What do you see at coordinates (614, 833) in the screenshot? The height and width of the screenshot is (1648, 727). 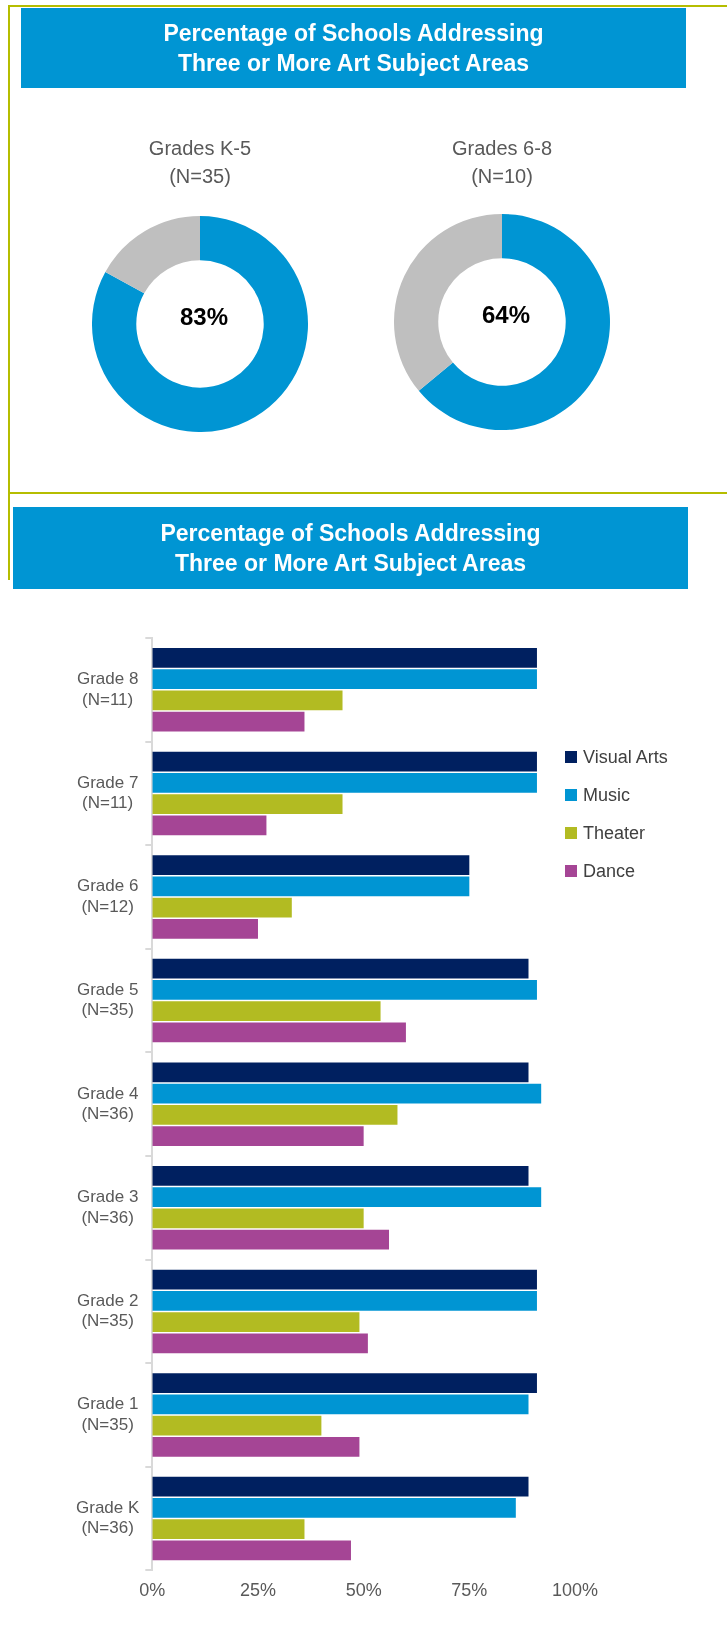 I see `legend-label: Theater` at bounding box center [614, 833].